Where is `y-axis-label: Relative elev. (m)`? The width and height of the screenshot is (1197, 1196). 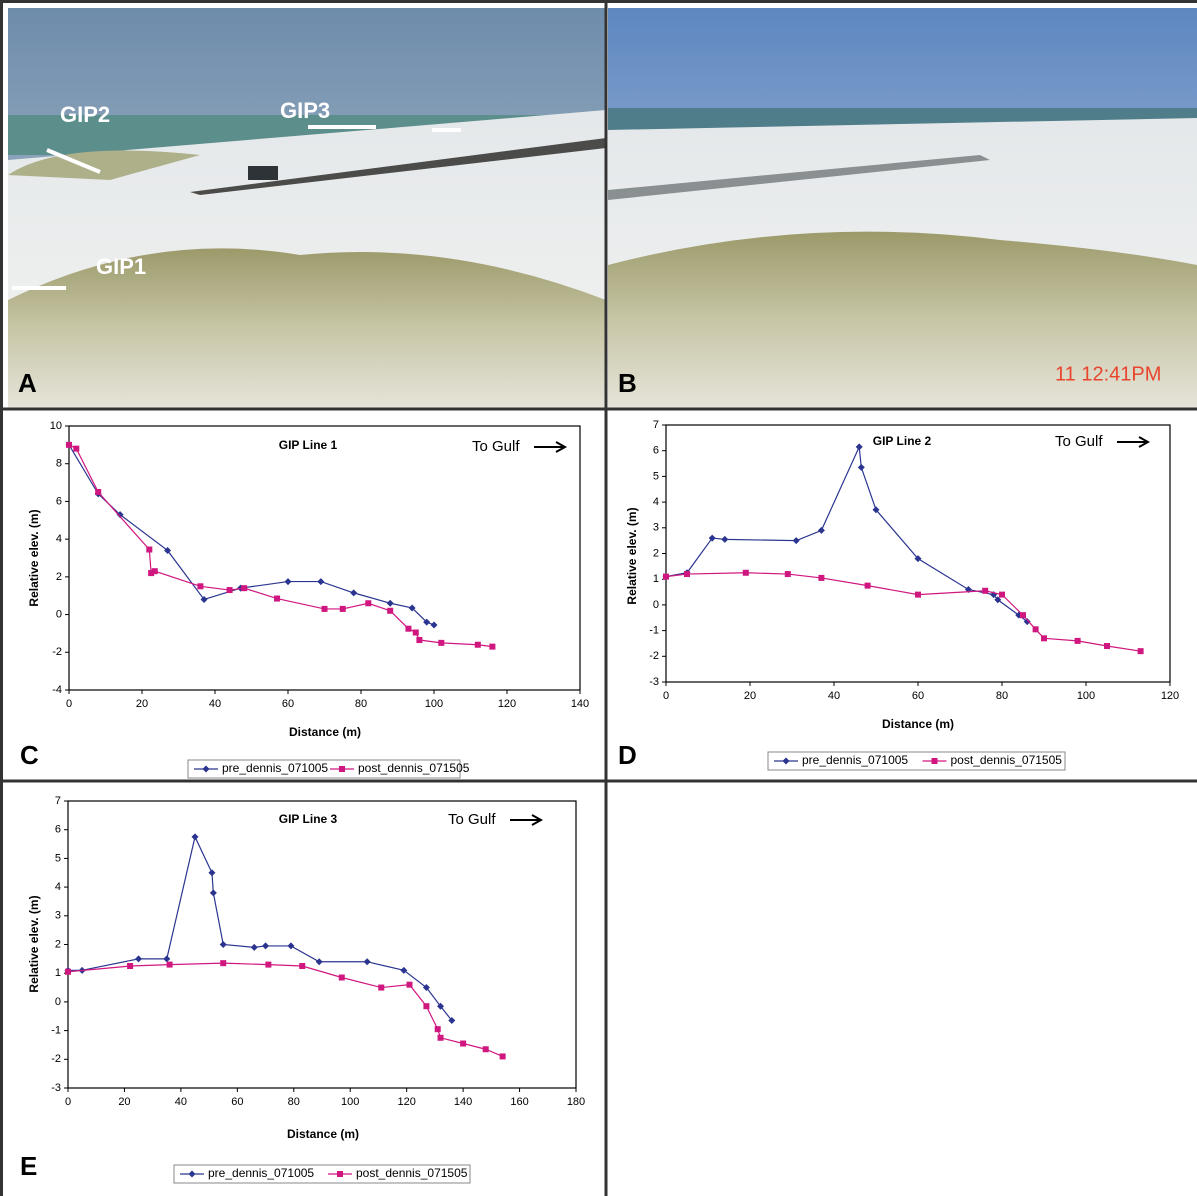 y-axis-label: Relative elev. (m) is located at coordinates (34, 943).